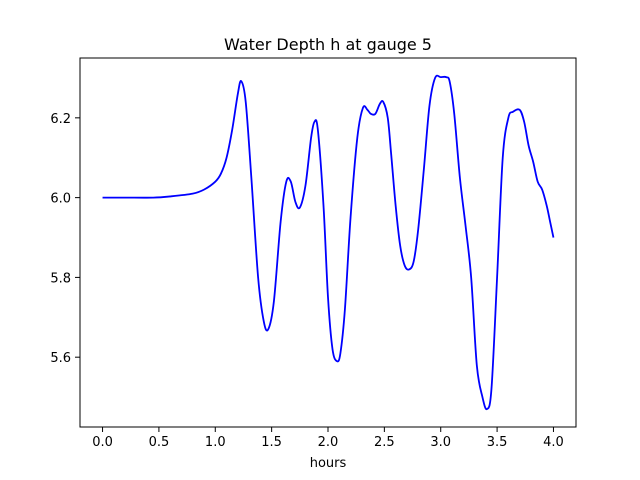 This screenshot has height=480, width=640. Describe the element at coordinates (328, 44) in the screenshot. I see `chart-title: Water Depth h at gauge 5` at that location.